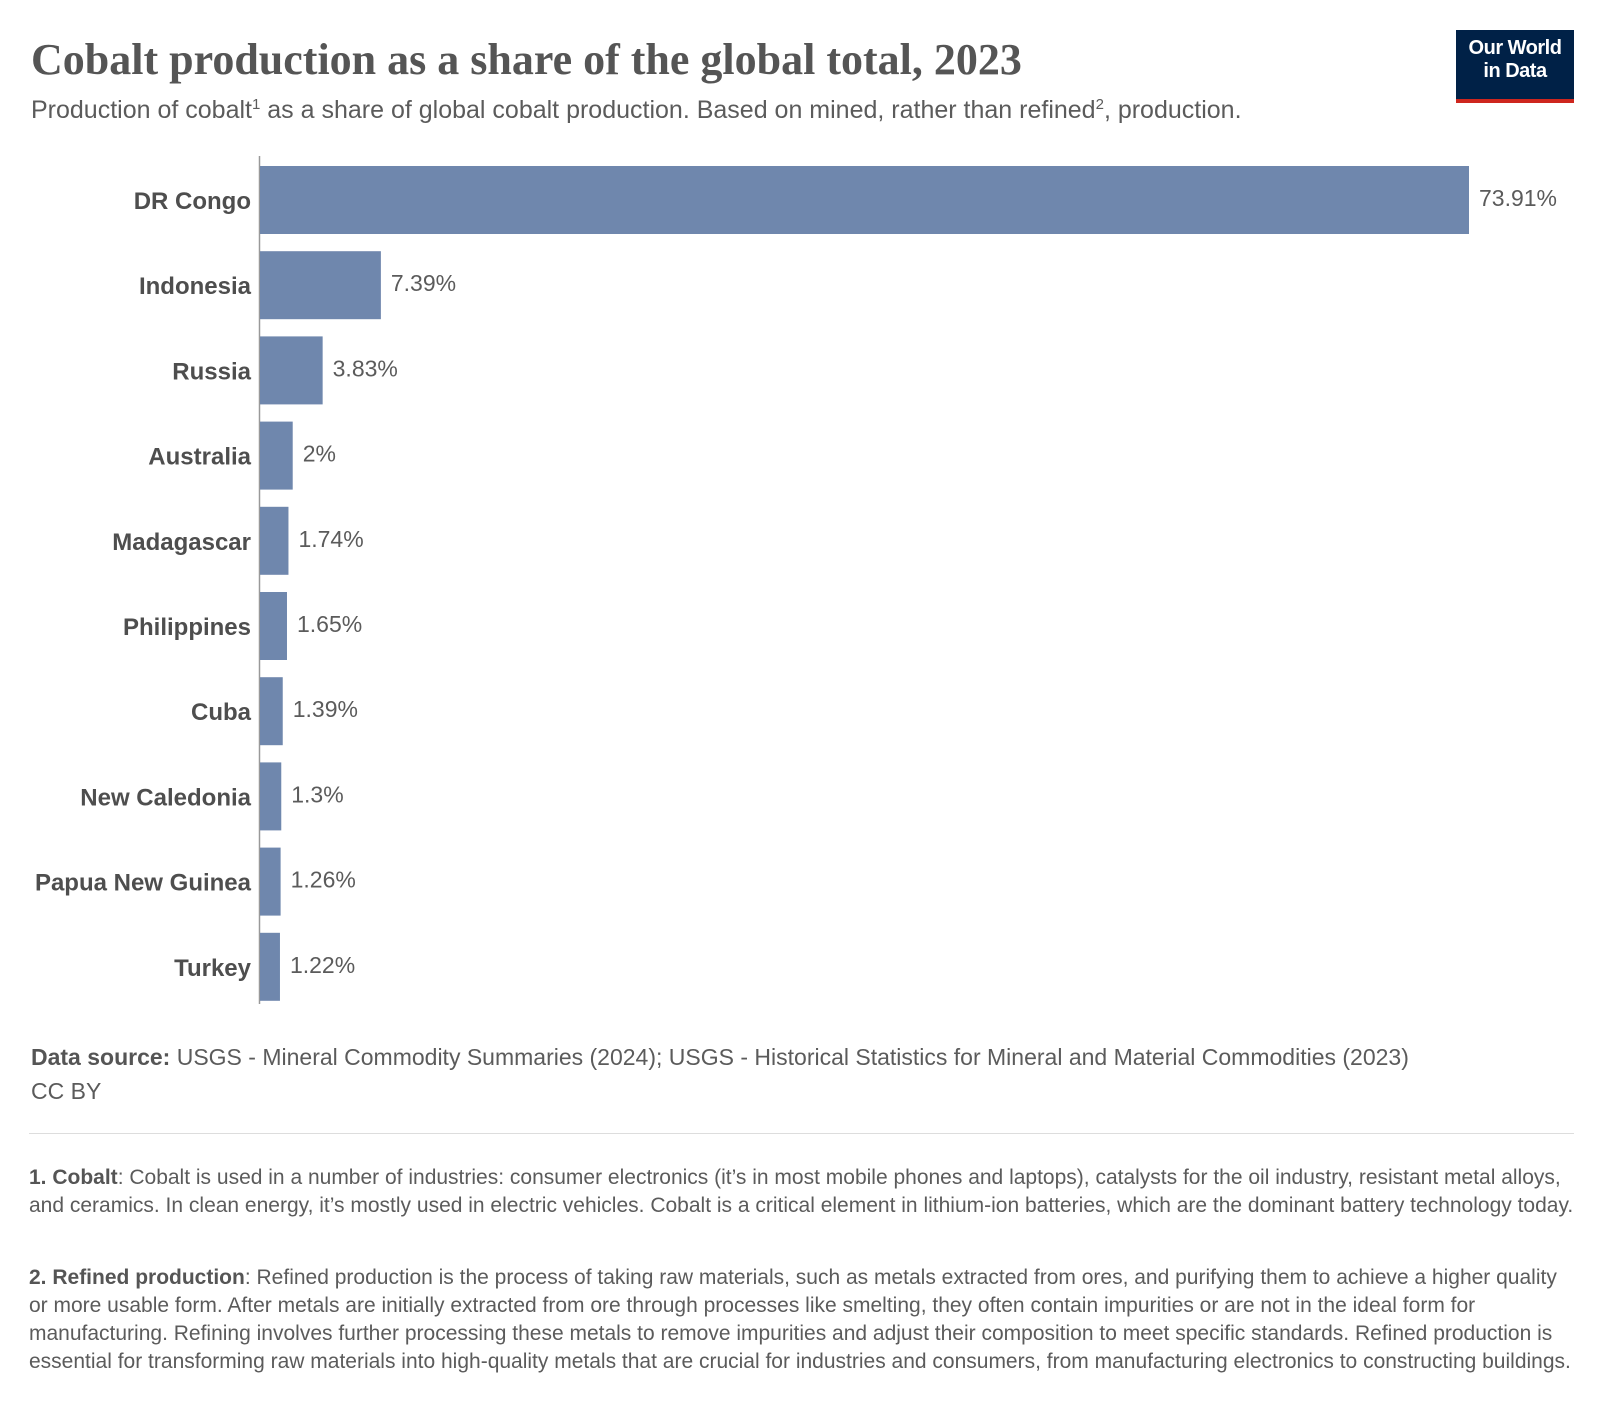  I want to click on footer-divider, so click(801, 1133).